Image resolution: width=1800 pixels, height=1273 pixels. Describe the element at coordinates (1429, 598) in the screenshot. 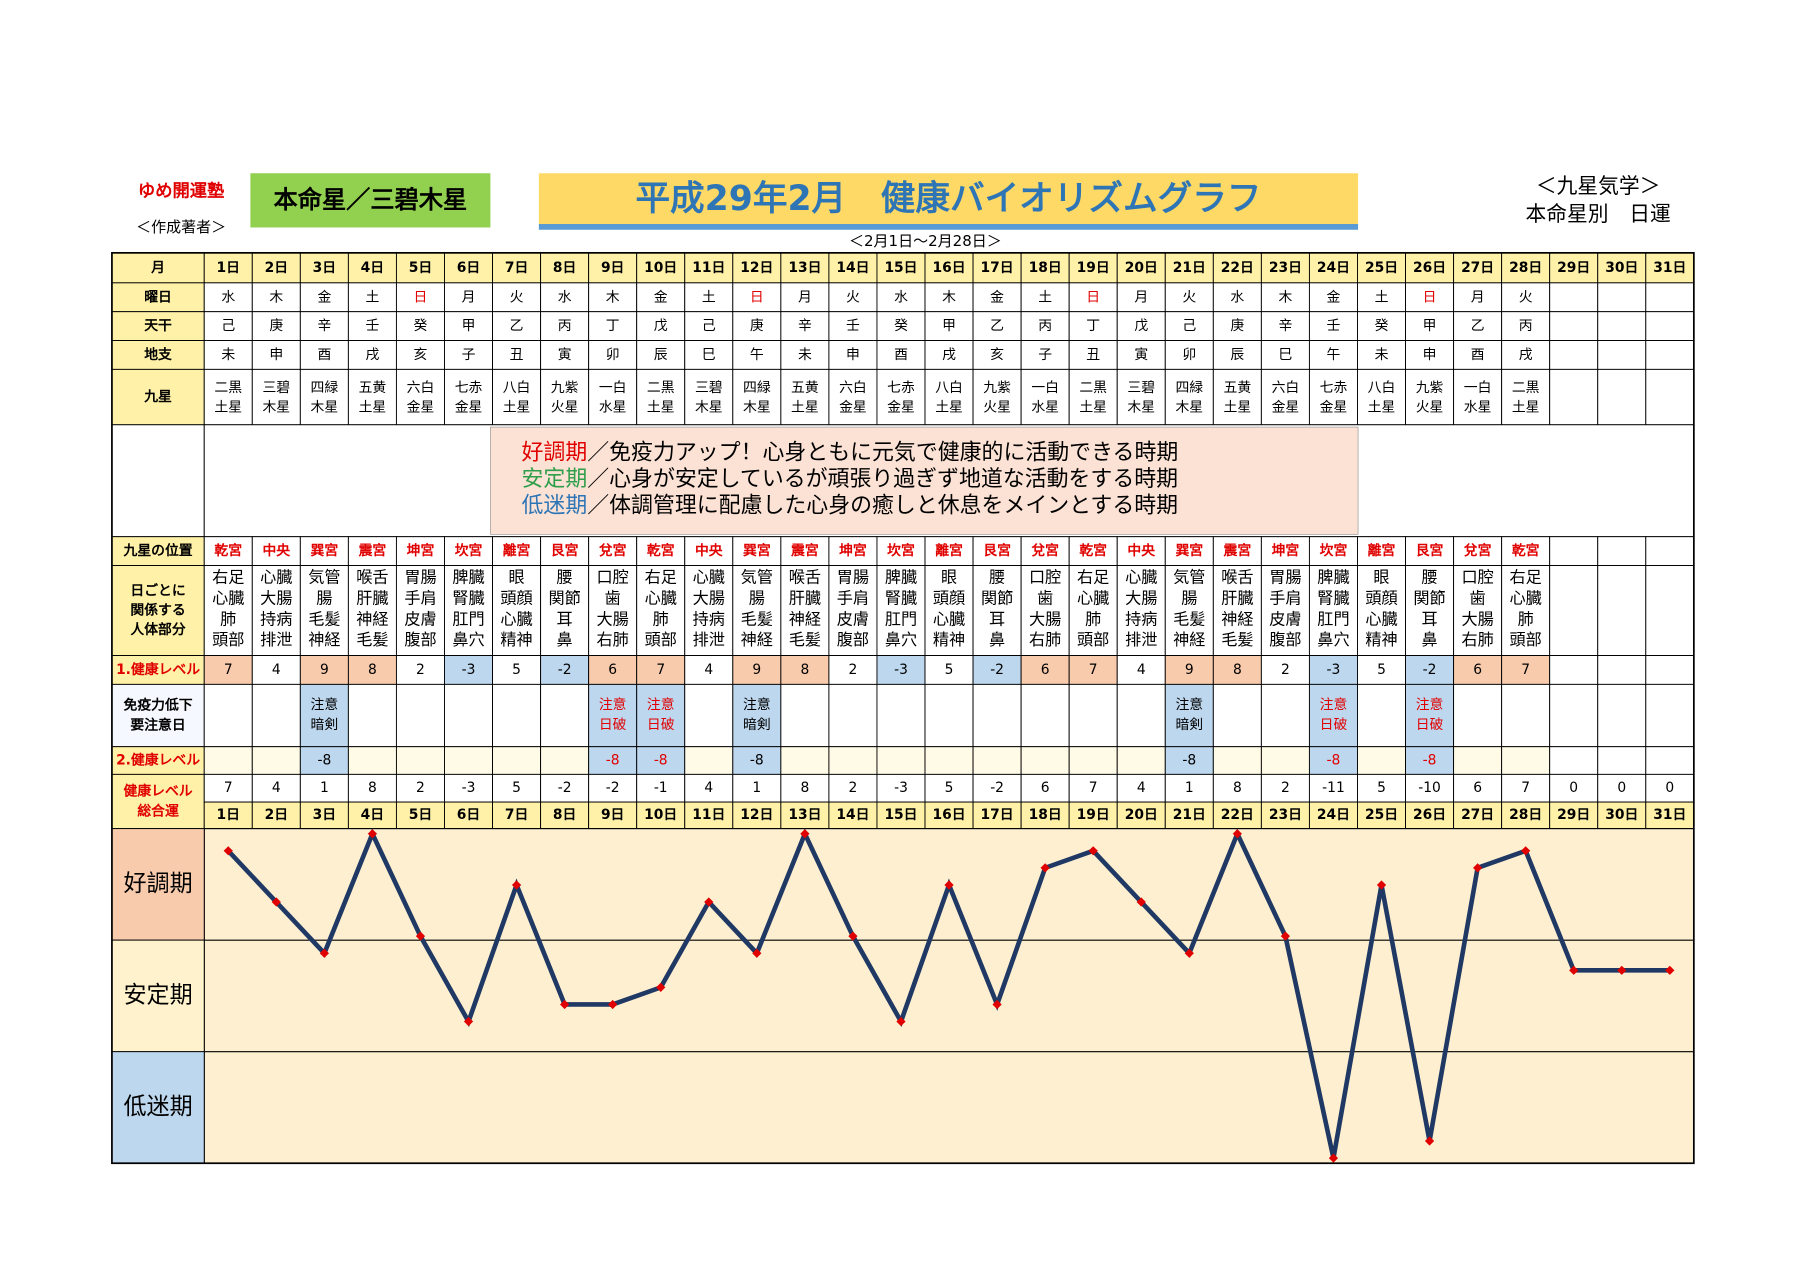

I see `body-part: 関節` at that location.